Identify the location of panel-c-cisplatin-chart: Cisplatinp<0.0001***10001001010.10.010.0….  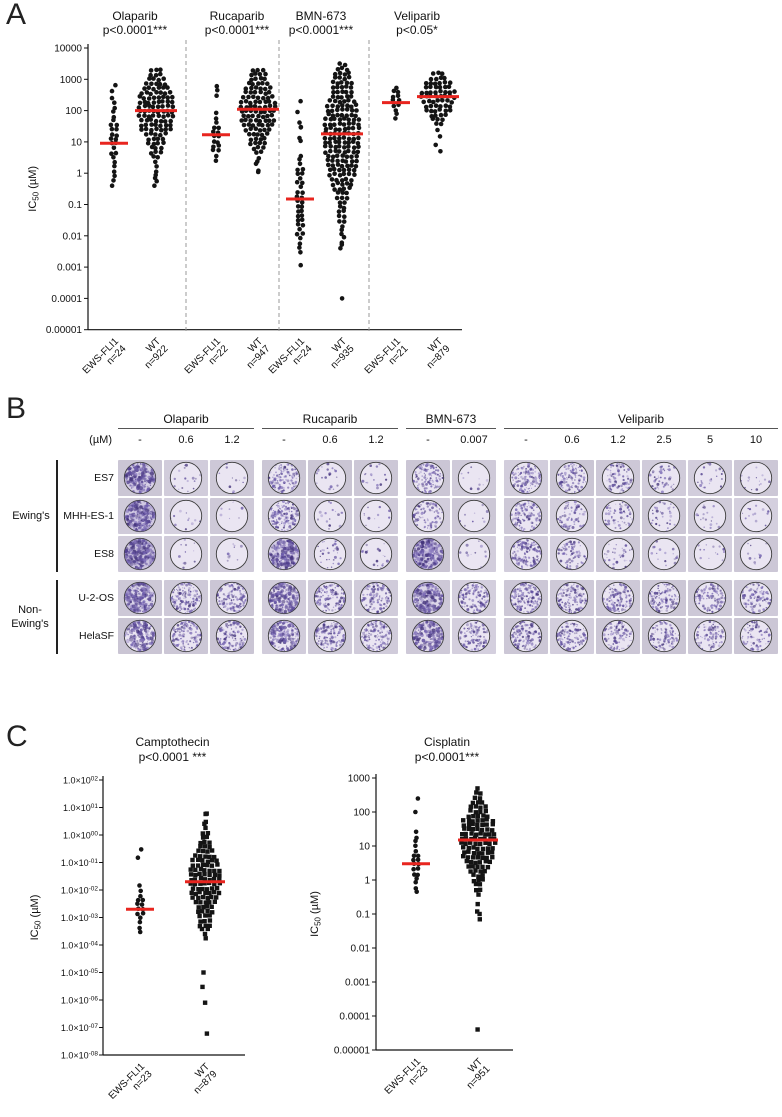
(411, 916).